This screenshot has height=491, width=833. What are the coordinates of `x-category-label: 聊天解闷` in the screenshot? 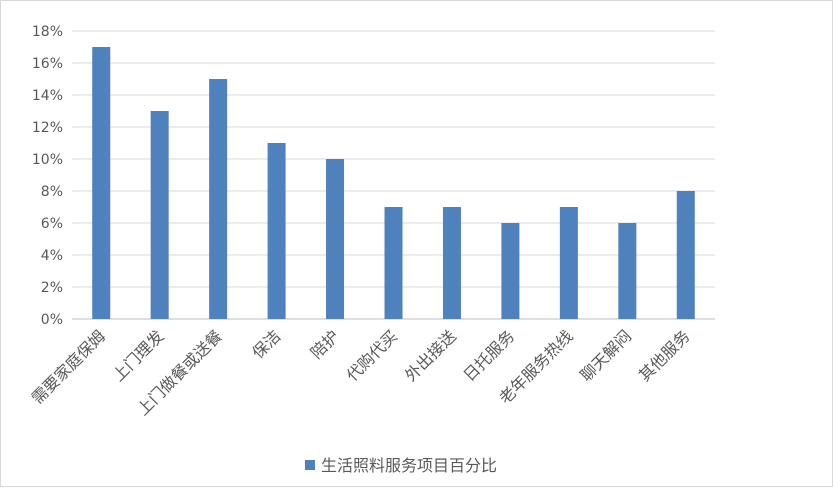 It's located at (605, 355).